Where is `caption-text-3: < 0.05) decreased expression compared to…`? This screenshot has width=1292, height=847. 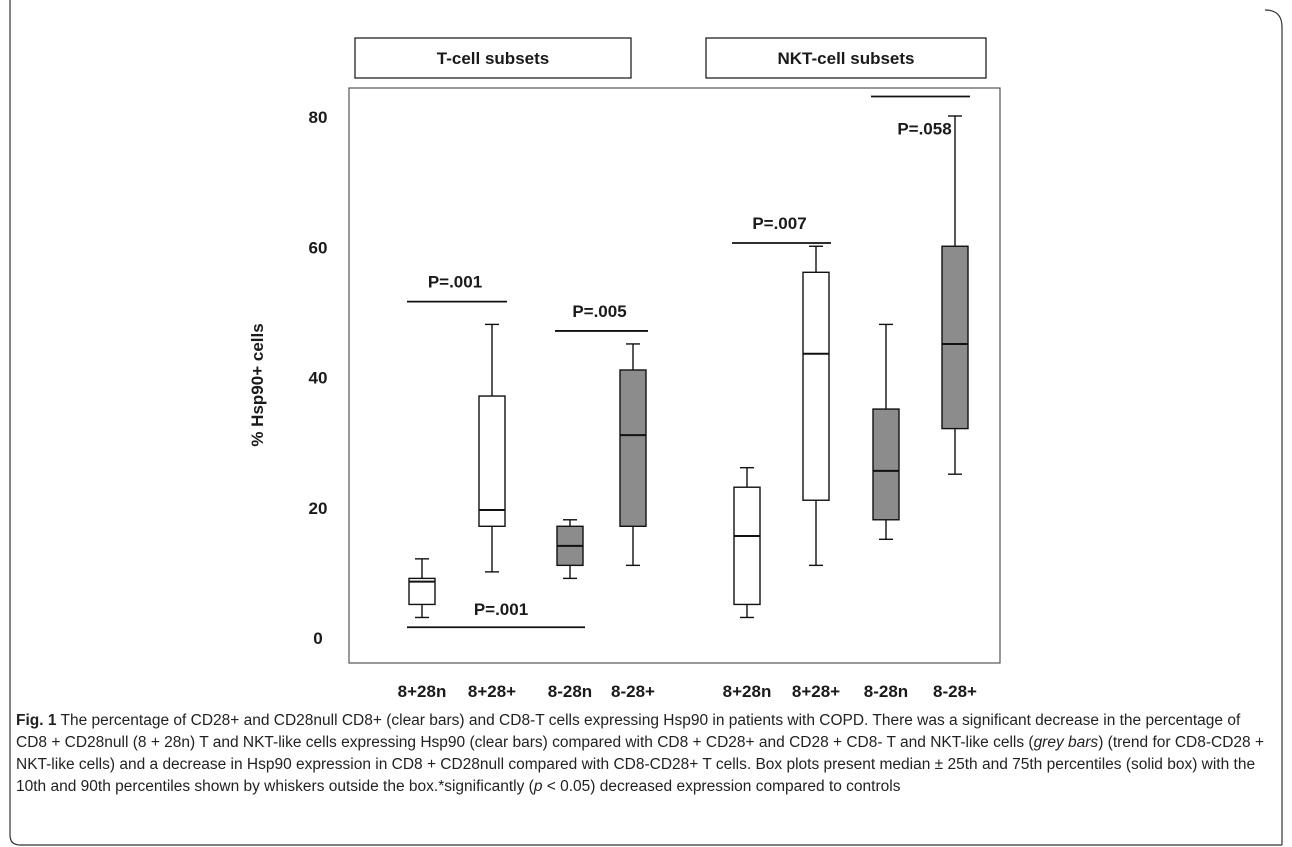 caption-text-3: < 0.05) decreased expression compared to… is located at coordinates (721, 786).